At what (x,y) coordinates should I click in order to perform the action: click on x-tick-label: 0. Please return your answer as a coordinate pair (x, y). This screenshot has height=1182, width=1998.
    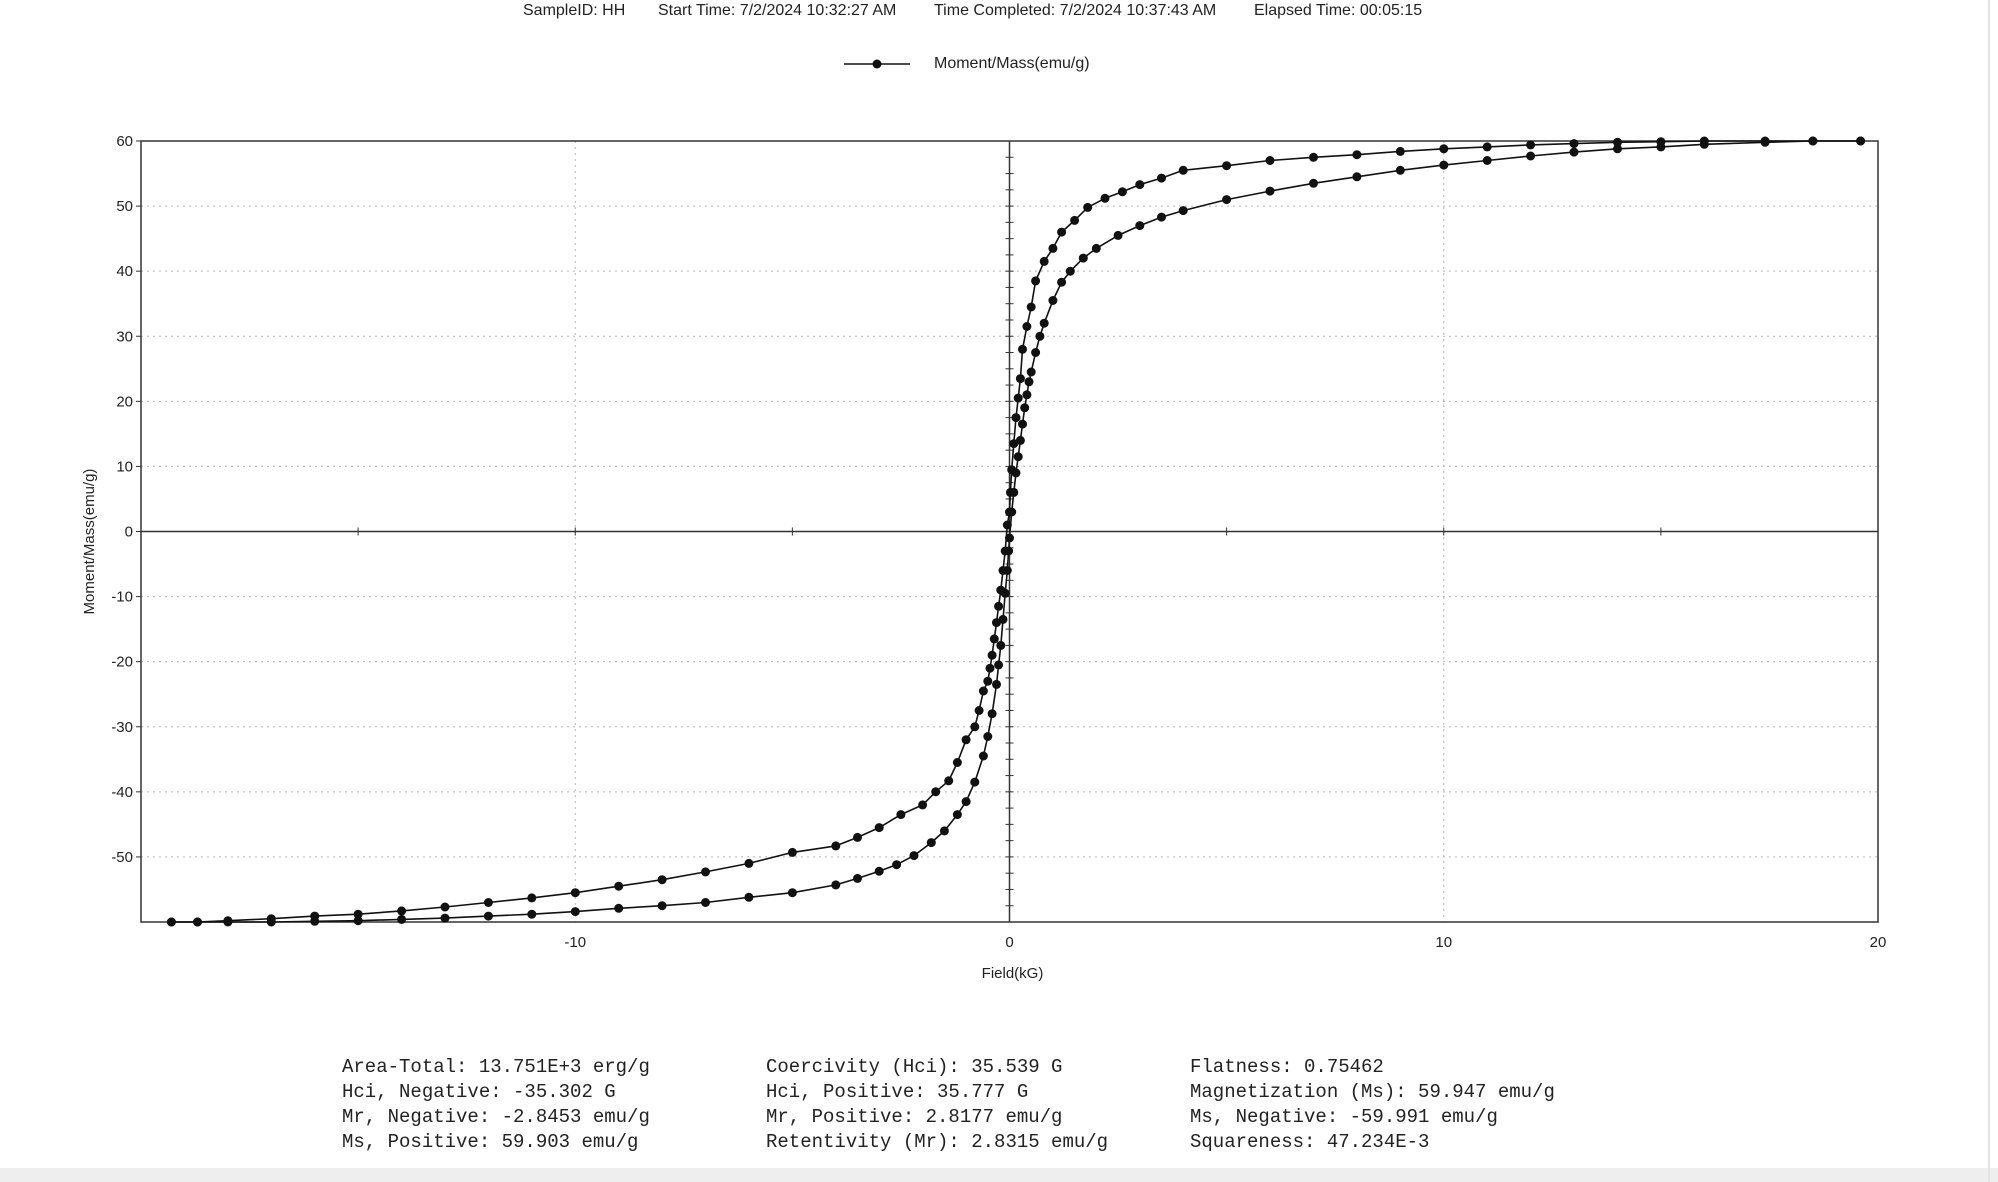
    Looking at the image, I should click on (1009, 942).